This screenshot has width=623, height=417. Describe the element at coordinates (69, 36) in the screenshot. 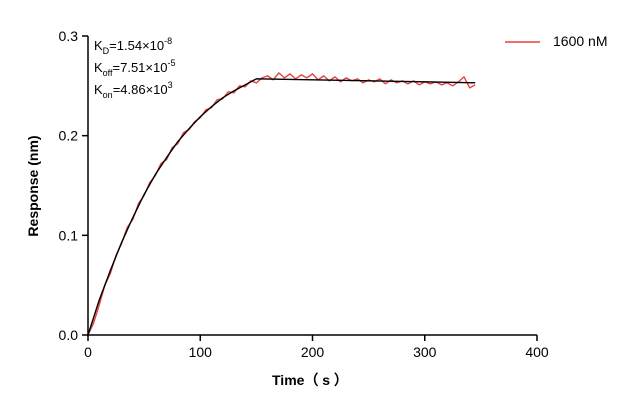

I see `y-tick-label: 0.3` at that location.